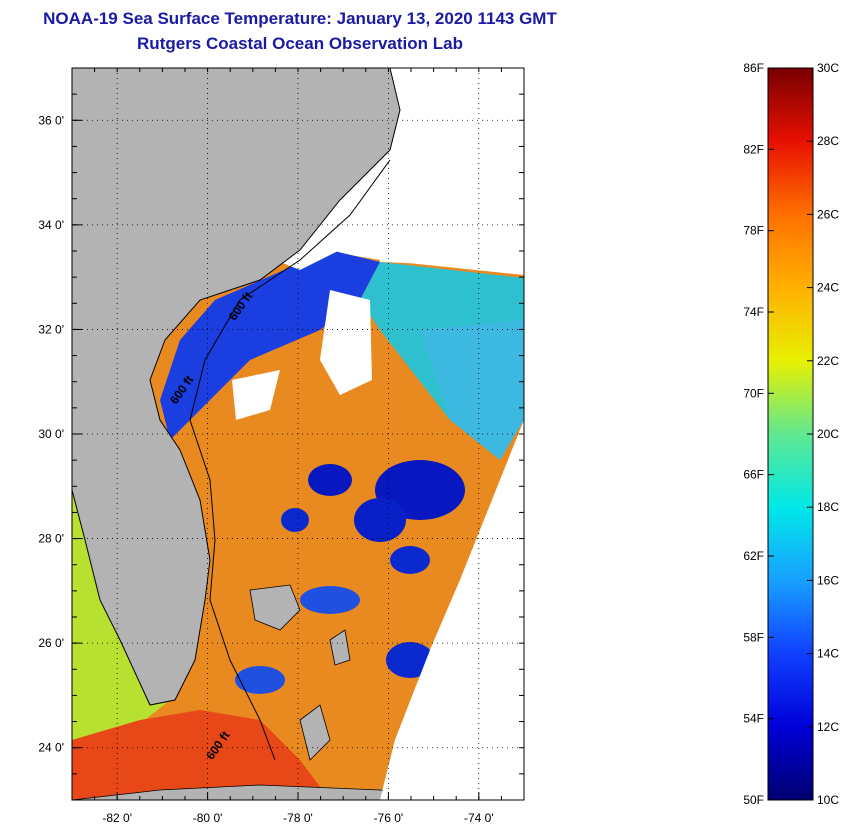  Describe the element at coordinates (201, 755) in the screenshot. I see `florida-current-warm` at that location.